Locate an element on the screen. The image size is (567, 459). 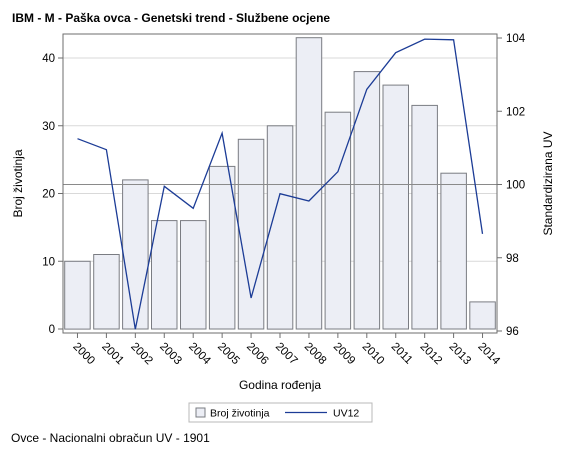
x-tick-label: 2008 is located at coordinates (315, 354).